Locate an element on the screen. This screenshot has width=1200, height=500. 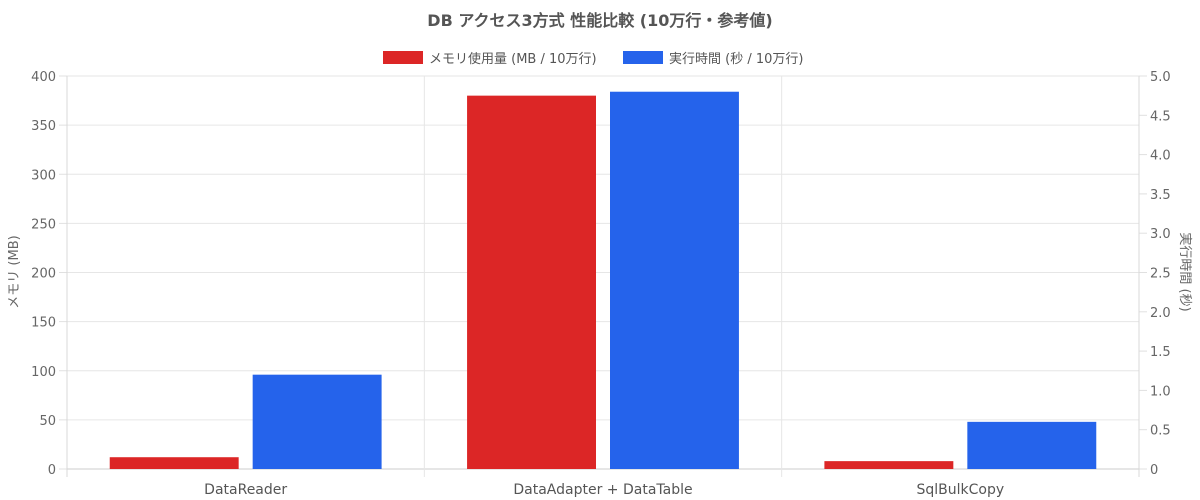
x-category-label: SqlBulkCopy is located at coordinates (961, 490).